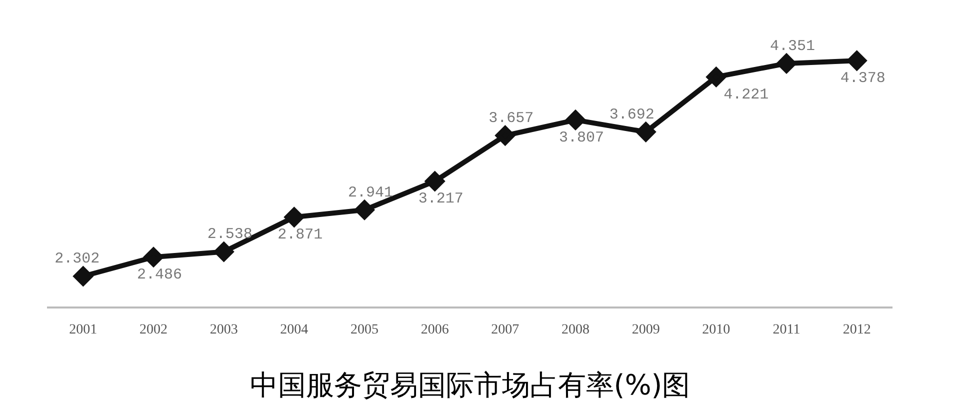 This screenshot has width=960, height=417. Describe the element at coordinates (300, 235) in the screenshot. I see `data-label: 2.871` at that location.